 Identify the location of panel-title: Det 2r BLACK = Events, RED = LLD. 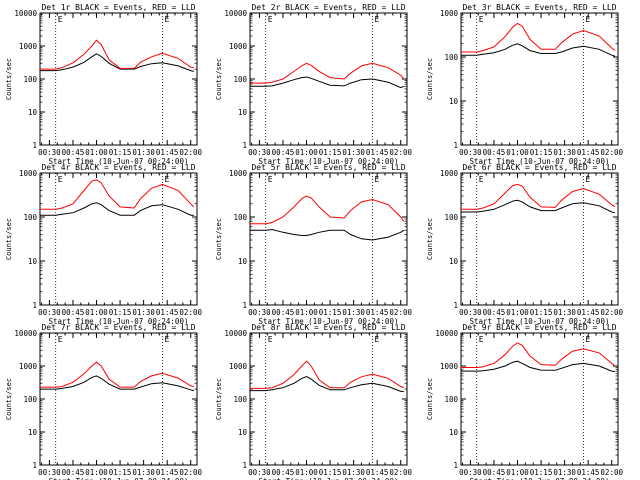
(328, 7).